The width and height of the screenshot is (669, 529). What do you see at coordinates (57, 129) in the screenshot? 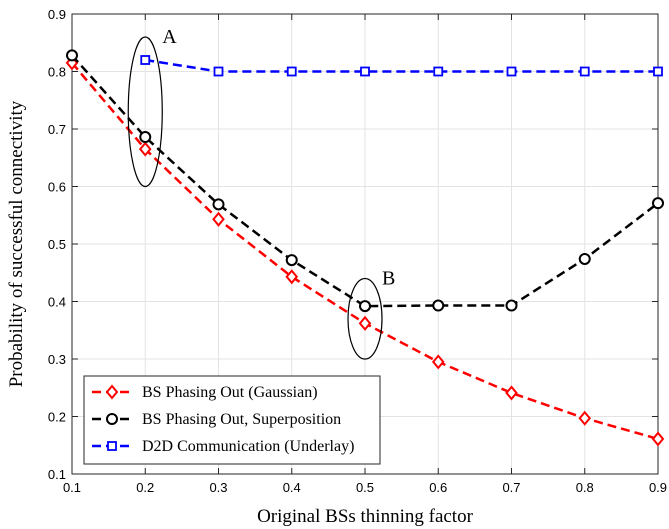
I see `y-tick-label: 0.7` at bounding box center [57, 129].